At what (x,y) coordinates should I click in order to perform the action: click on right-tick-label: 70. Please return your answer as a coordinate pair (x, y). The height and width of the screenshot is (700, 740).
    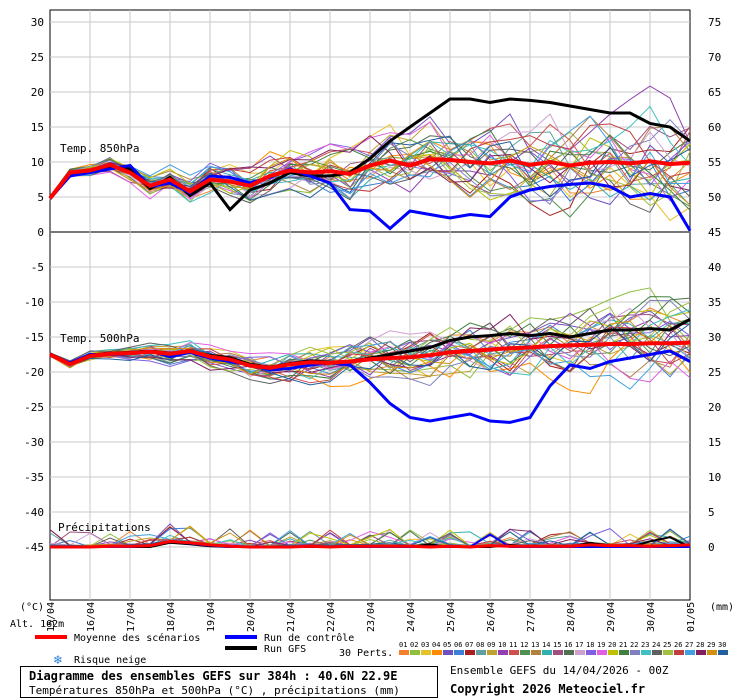
    Looking at the image, I should click on (714, 57).